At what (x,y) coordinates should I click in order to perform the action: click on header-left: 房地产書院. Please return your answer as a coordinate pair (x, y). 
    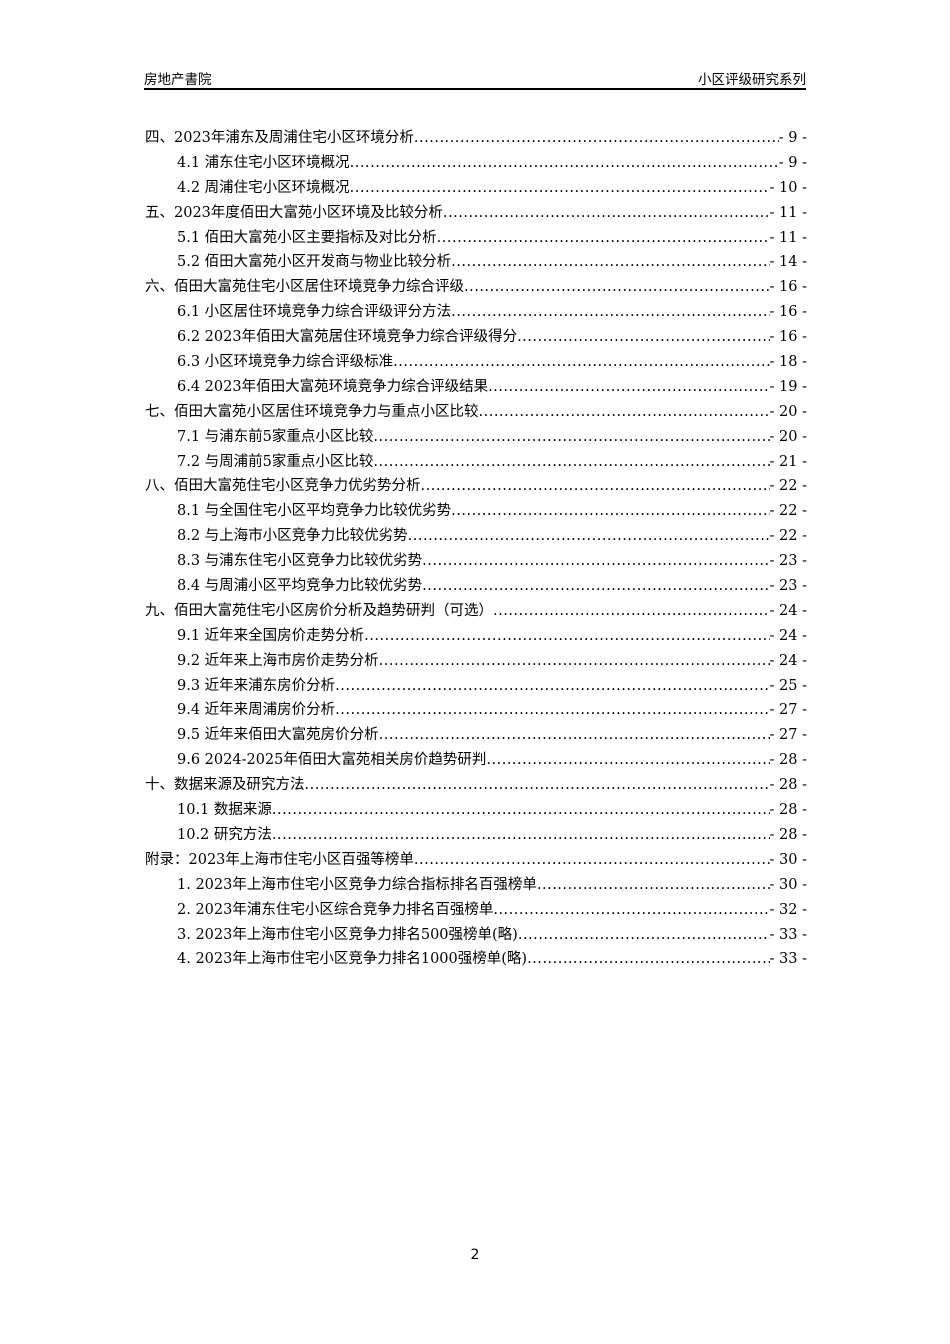
    Looking at the image, I should click on (178, 80).